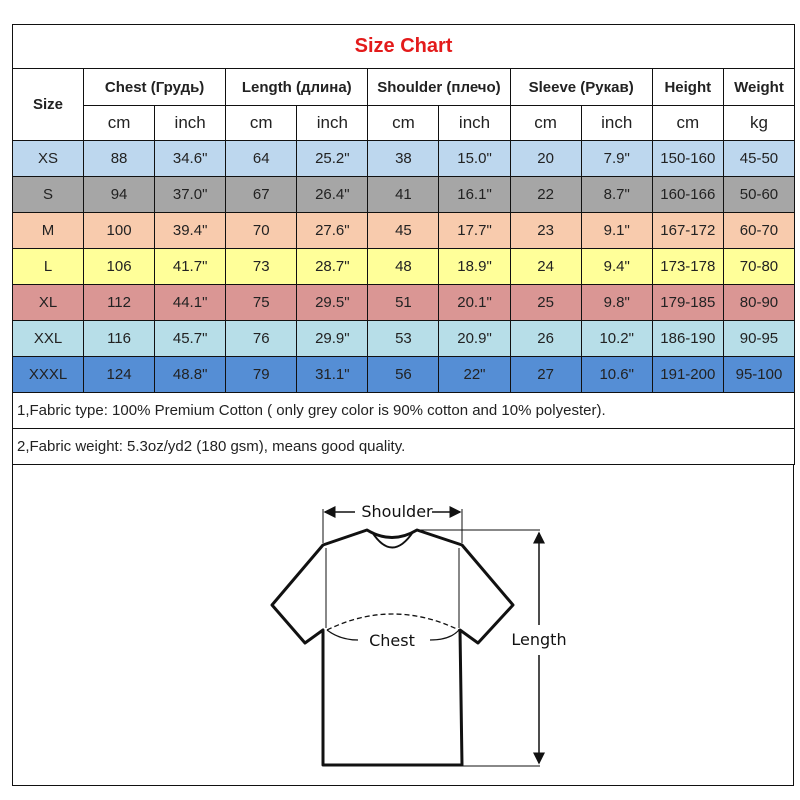 The height and width of the screenshot is (800, 800). I want to click on chest-label: Chest, so click(392, 640).